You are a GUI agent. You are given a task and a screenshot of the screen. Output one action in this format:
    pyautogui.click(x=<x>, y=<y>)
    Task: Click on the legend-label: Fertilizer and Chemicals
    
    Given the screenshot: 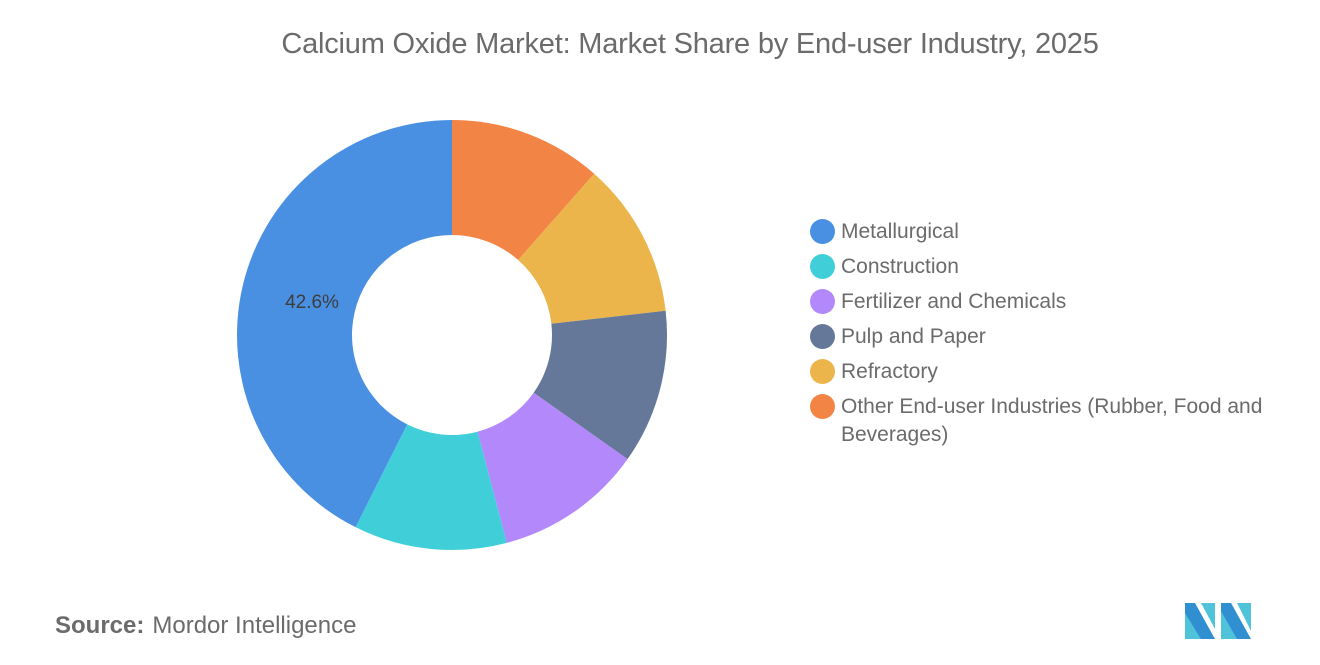 What is the action you would take?
    pyautogui.click(x=954, y=301)
    